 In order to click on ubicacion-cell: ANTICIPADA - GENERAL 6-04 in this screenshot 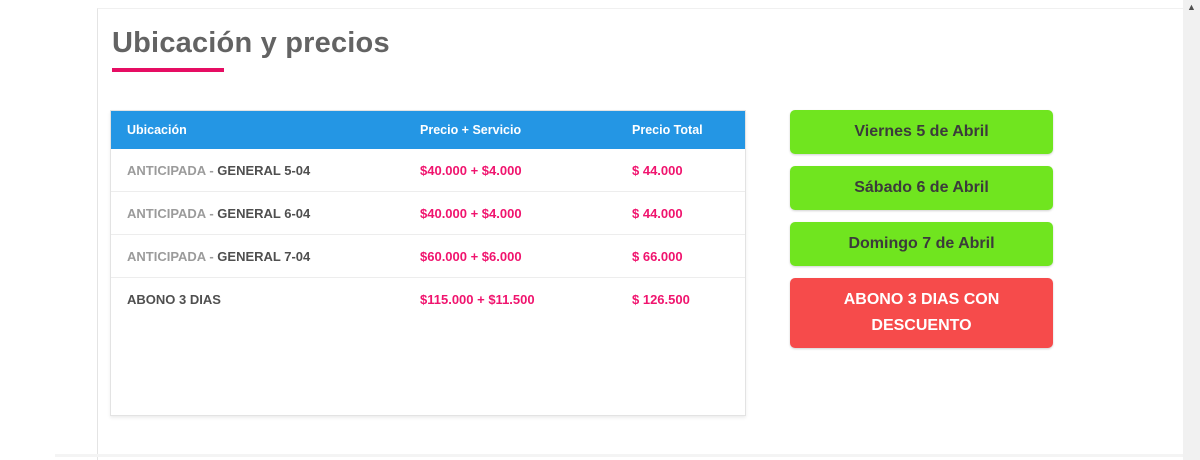, I will do `click(257, 213)`.